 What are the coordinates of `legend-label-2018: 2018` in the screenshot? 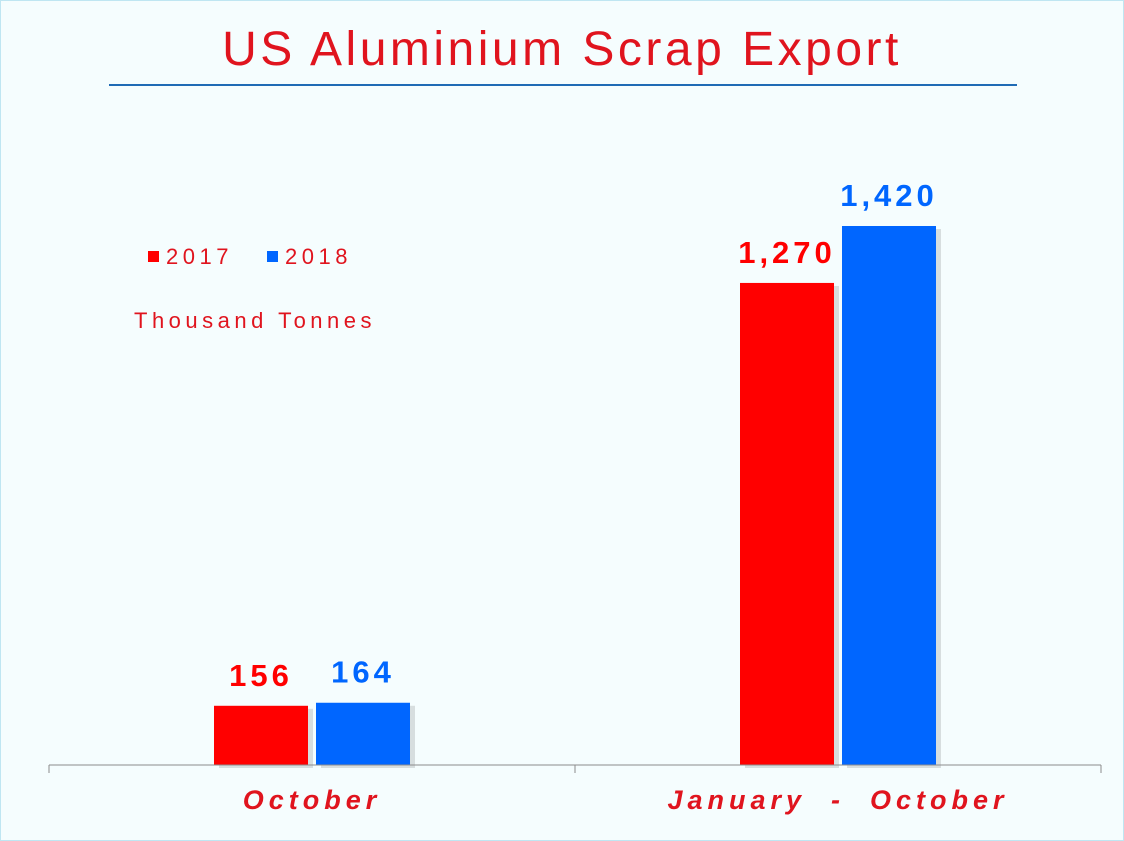 It's located at (318, 256).